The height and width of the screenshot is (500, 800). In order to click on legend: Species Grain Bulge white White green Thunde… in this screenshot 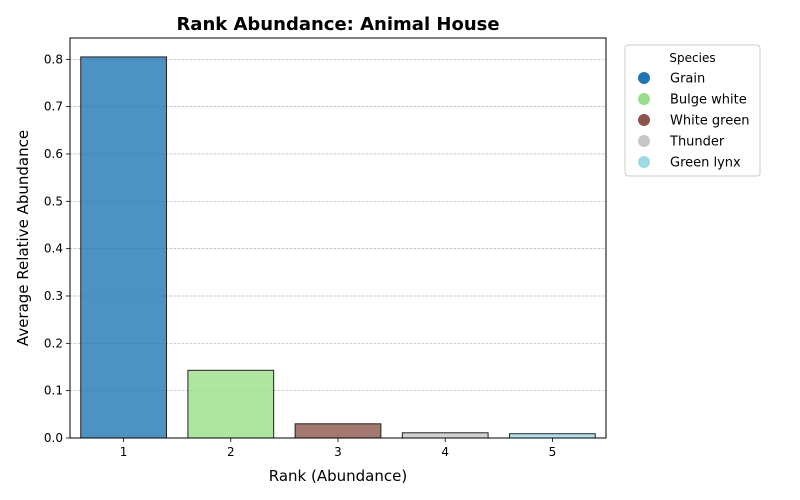, I will do `click(692, 110)`.